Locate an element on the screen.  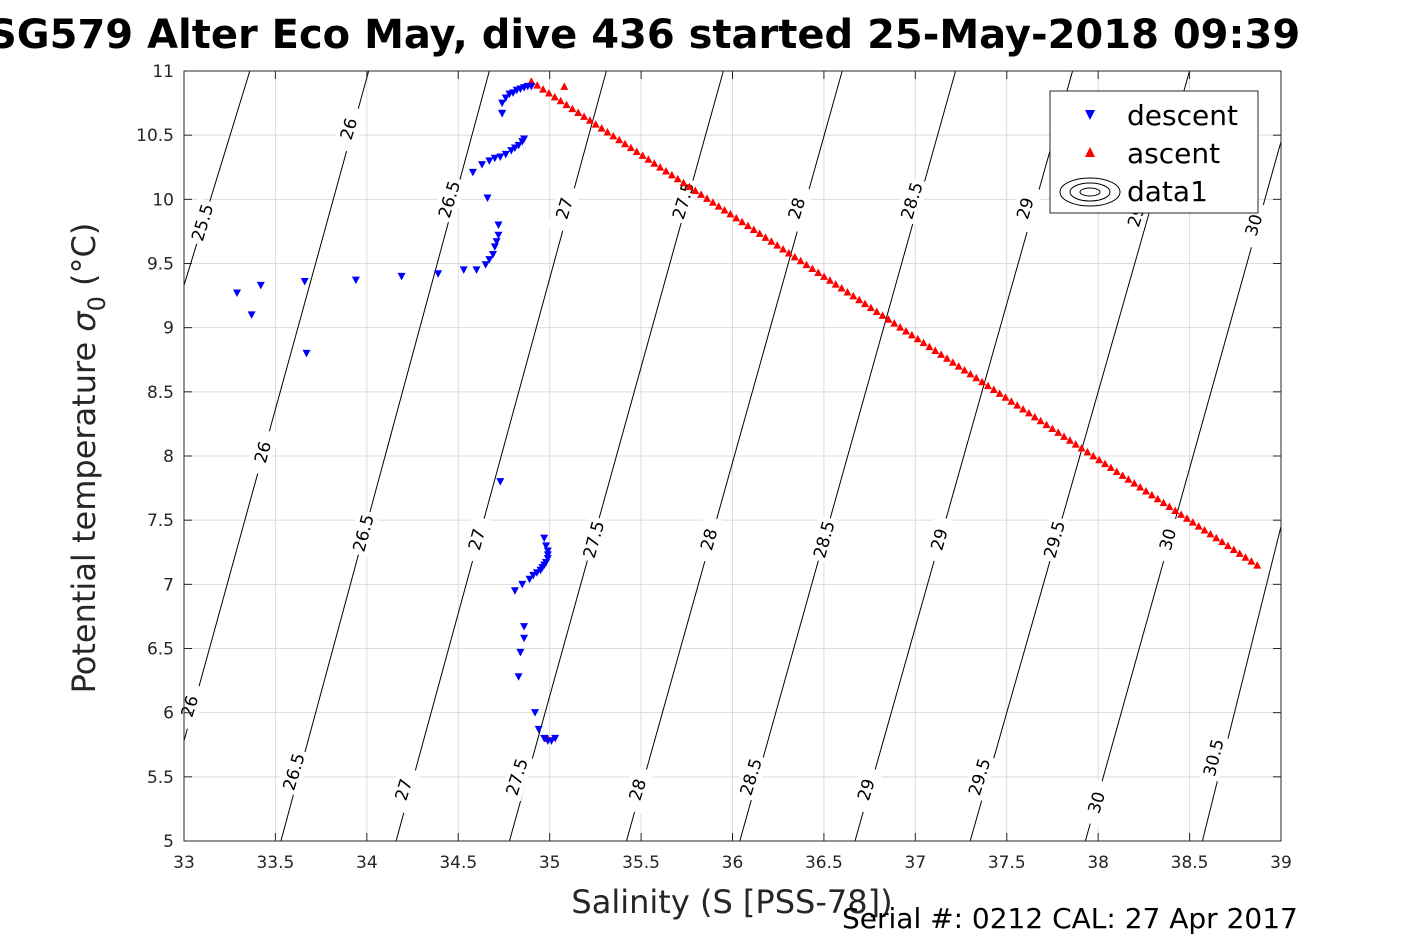
y-tick-label: 6 is located at coordinates (168, 714).